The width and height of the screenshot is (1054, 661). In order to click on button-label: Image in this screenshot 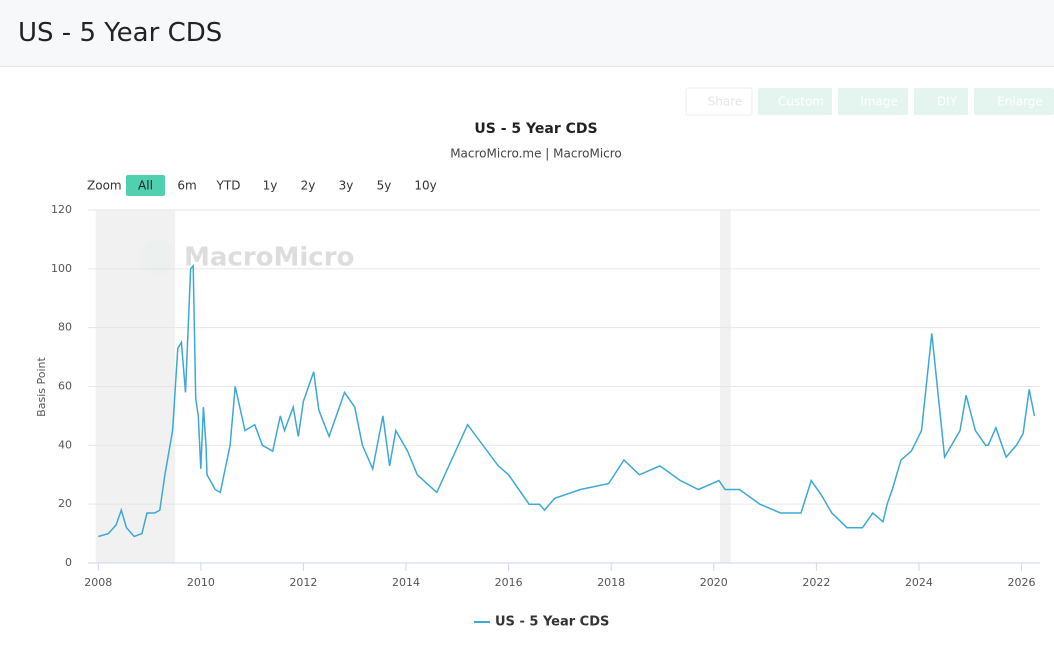, I will do `click(879, 102)`.